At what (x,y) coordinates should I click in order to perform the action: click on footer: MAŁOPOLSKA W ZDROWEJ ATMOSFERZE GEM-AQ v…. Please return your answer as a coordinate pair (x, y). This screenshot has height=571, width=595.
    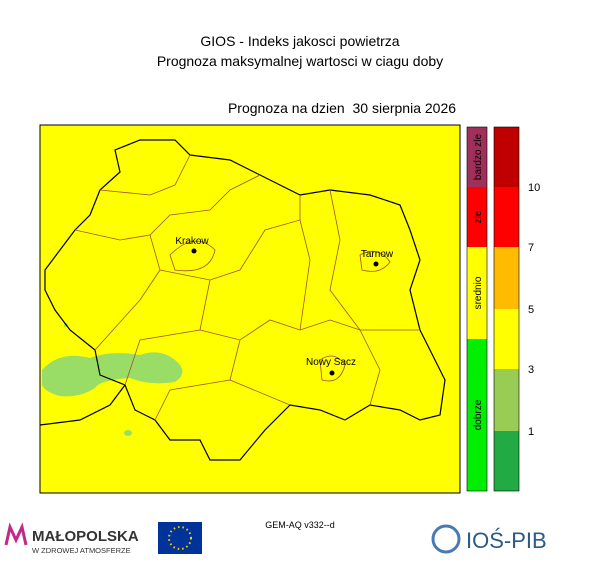
    Looking at the image, I should click on (275, 537).